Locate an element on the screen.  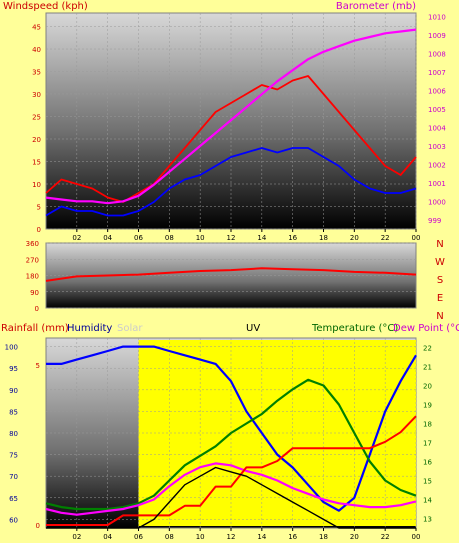
barometer-y-label: 1007 is located at coordinates (437, 73).